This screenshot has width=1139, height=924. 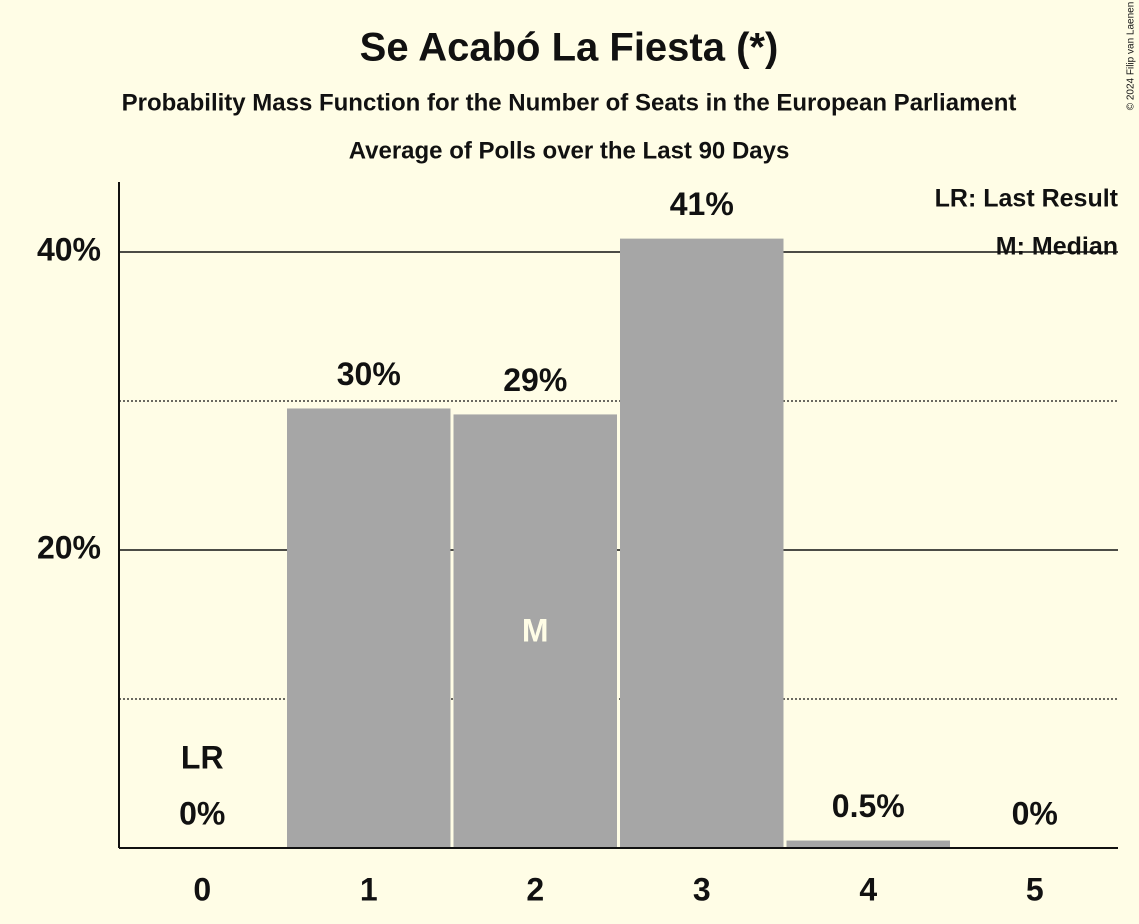 I want to click on median-marker: M, so click(x=535, y=631).